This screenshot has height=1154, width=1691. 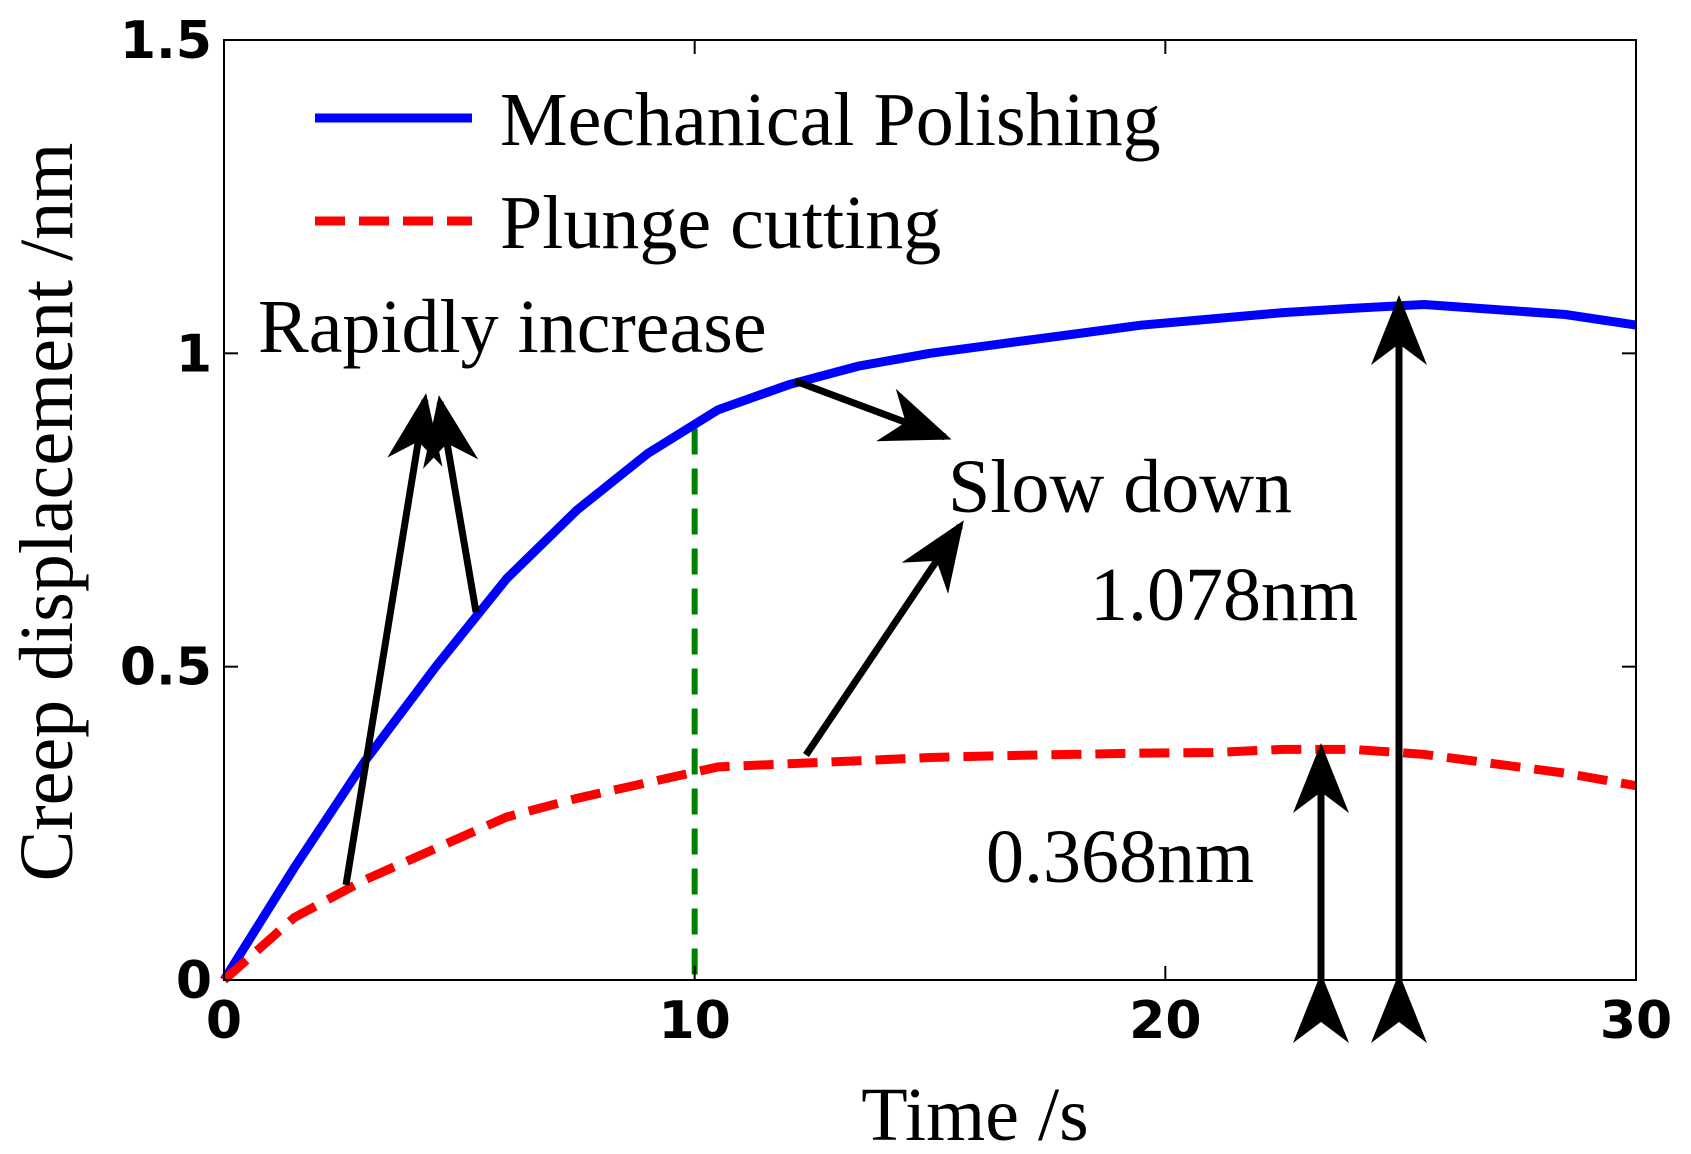 I want to click on legend-label-plunge-cutting: Plunge cutting, so click(x=720, y=223).